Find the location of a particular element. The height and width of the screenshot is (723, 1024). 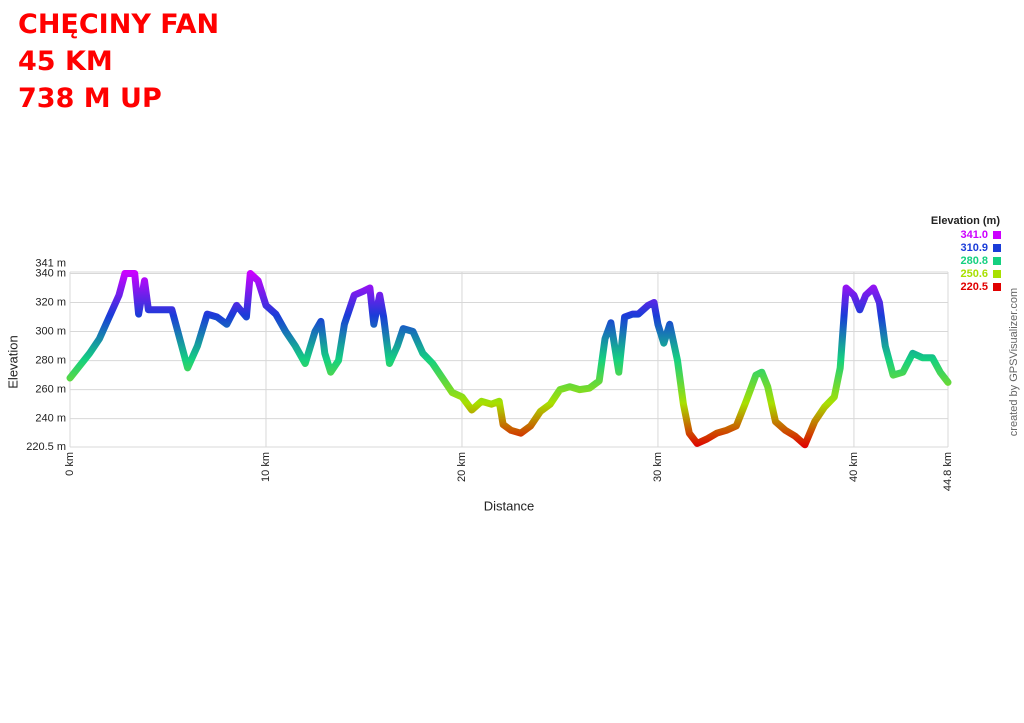

x-axis-label: Distance is located at coordinates (509, 505).